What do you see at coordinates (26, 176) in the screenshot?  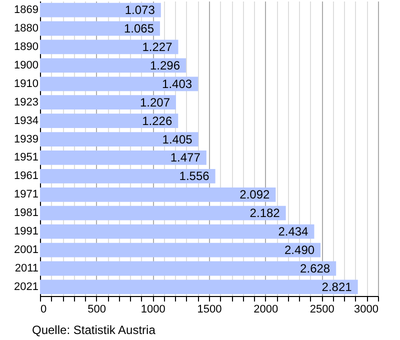 I see `y-tick-label: 1961` at bounding box center [26, 176].